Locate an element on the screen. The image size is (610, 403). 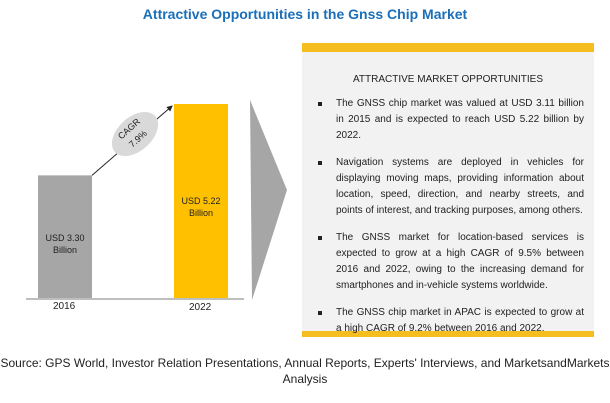
bar-2022 is located at coordinates (201, 201).